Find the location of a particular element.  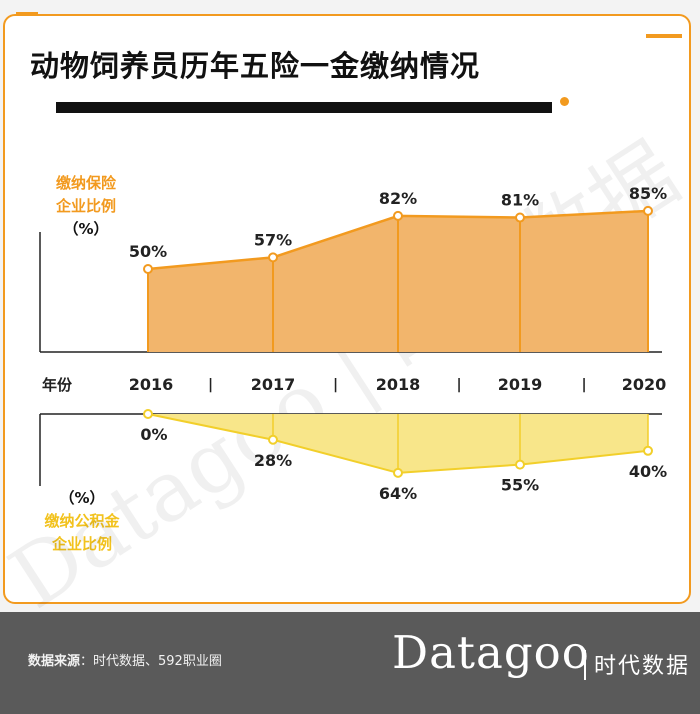

source-label: 数据来源 is located at coordinates (54, 661).